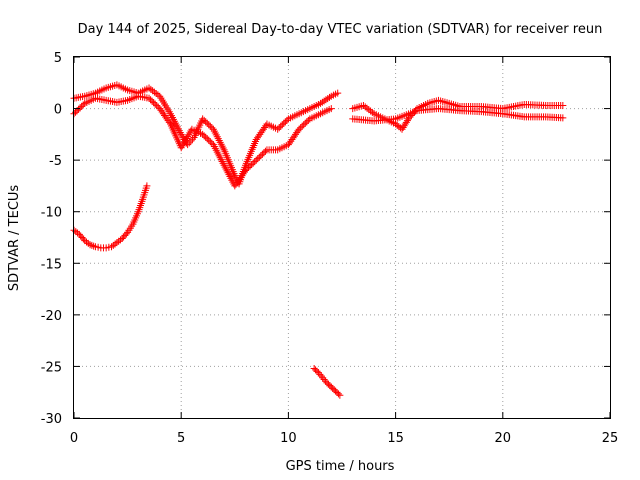 Image resolution: width=640 pixels, height=480 pixels. I want to click on series-track-c, so click(110, 217).